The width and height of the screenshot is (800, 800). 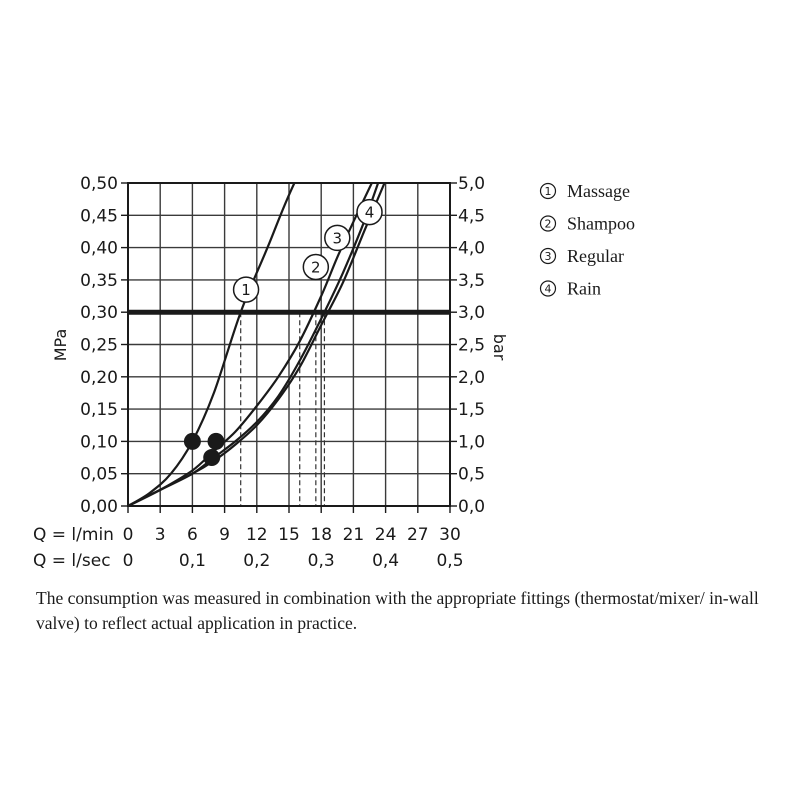 What do you see at coordinates (471, 475) in the screenshot?
I see `y-right-tick-label: 0,5` at bounding box center [471, 475].